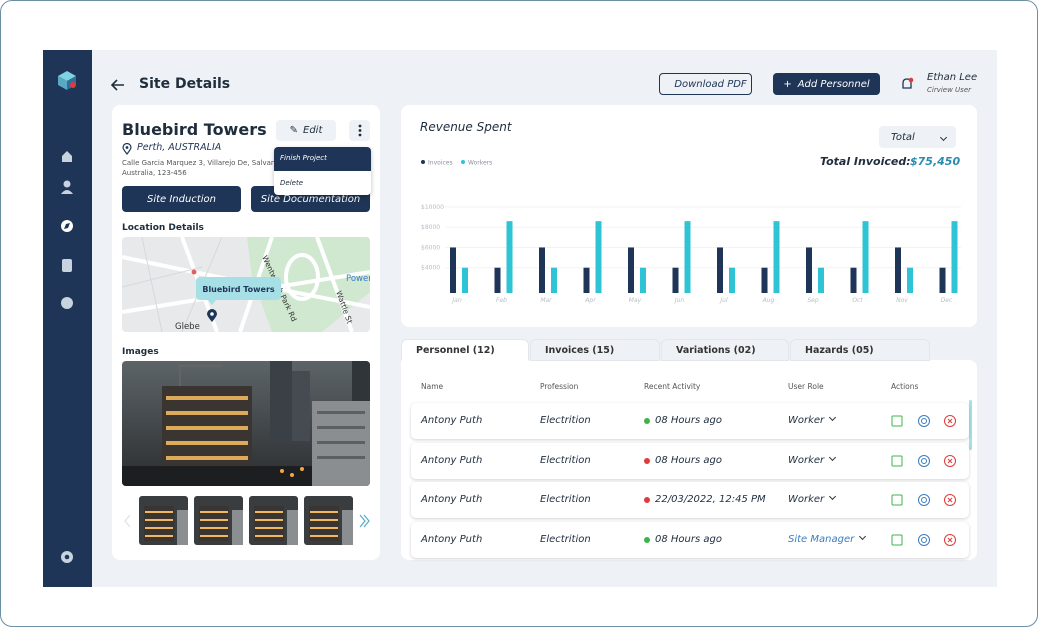 The width and height of the screenshot is (1040, 629). I want to click on x-tick-label: Sep, so click(813, 300).